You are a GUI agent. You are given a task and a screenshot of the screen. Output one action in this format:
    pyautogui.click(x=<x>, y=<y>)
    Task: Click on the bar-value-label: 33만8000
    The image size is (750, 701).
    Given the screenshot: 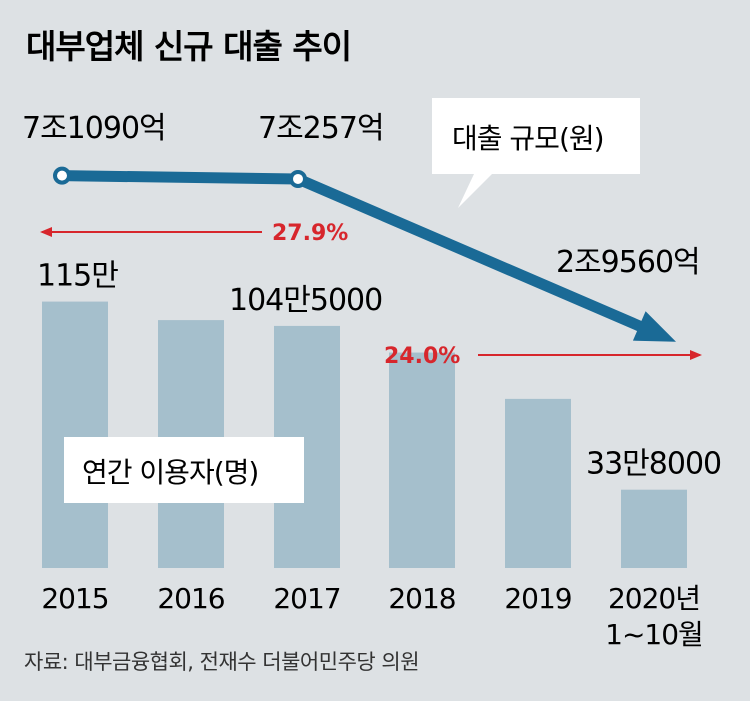 What is the action you would take?
    pyautogui.click(x=653, y=464)
    